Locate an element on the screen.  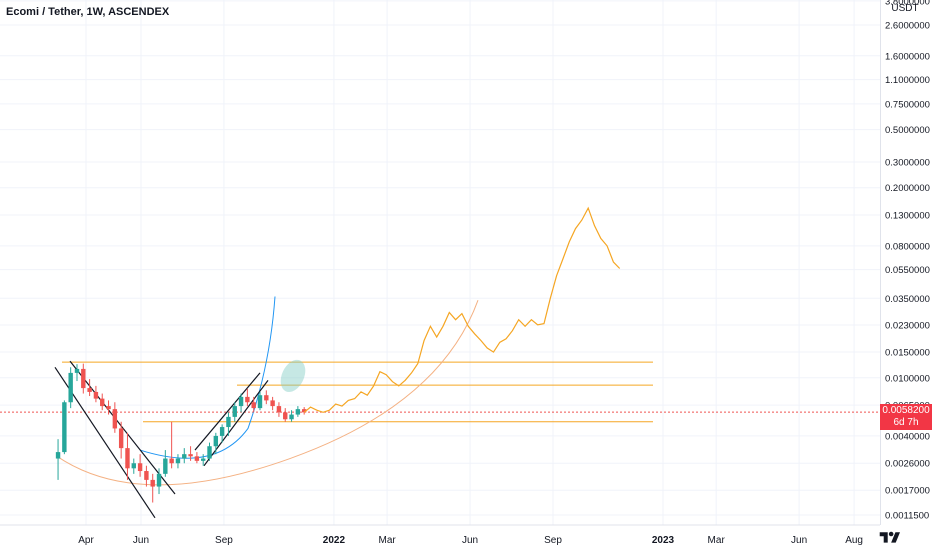
projection-path is located at coordinates (462, 309).